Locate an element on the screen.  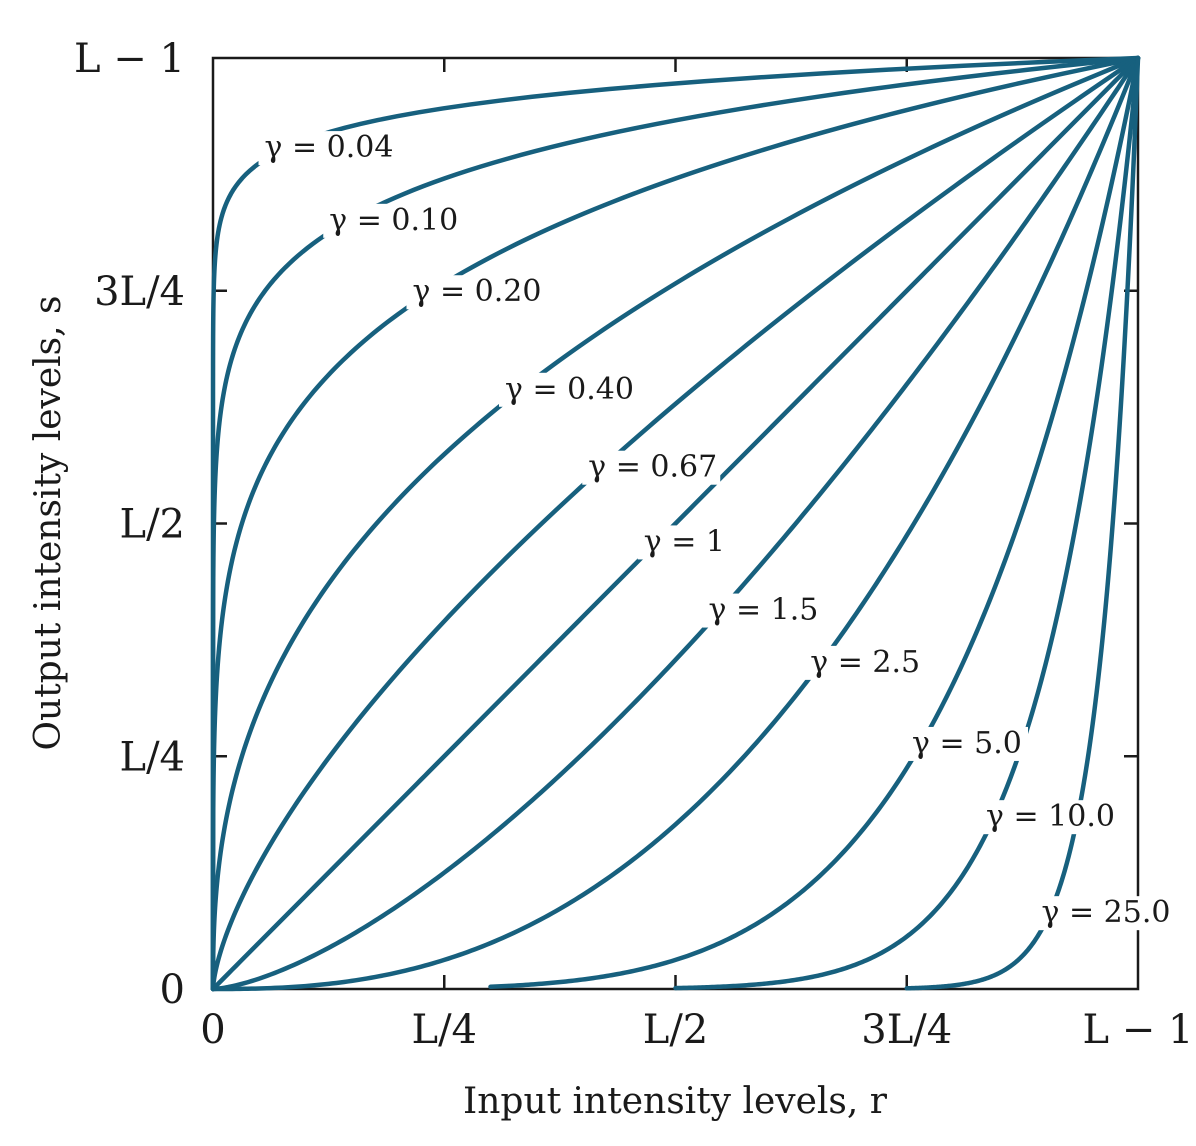
gamma-label-7: γ = 2.5 is located at coordinates (865, 662).